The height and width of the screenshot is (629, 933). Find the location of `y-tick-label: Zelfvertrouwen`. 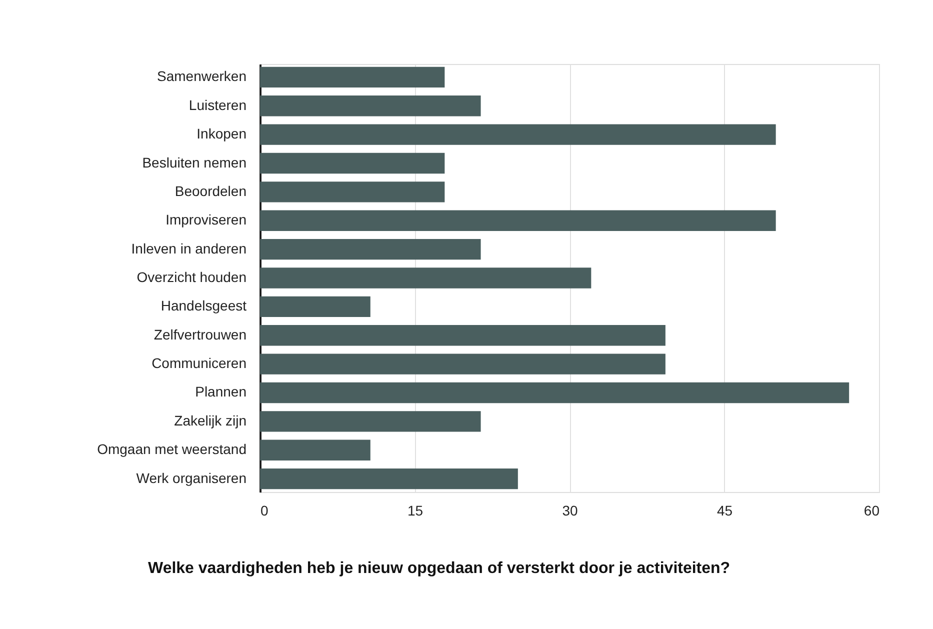

y-tick-label: Zelfvertrouwen is located at coordinates (200, 334).